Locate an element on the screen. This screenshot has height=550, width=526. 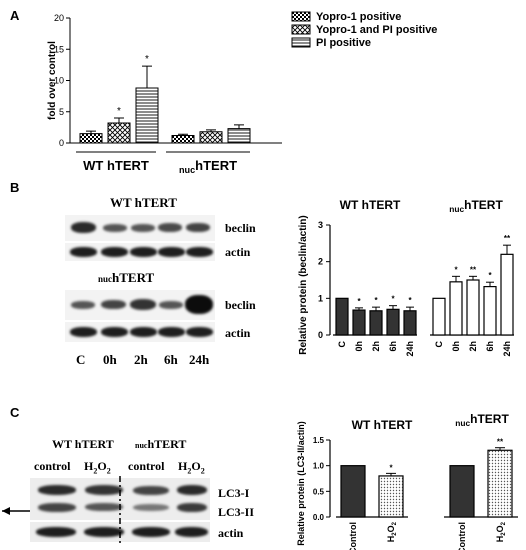
blot-c-divider is located at coordinates (120, 510).